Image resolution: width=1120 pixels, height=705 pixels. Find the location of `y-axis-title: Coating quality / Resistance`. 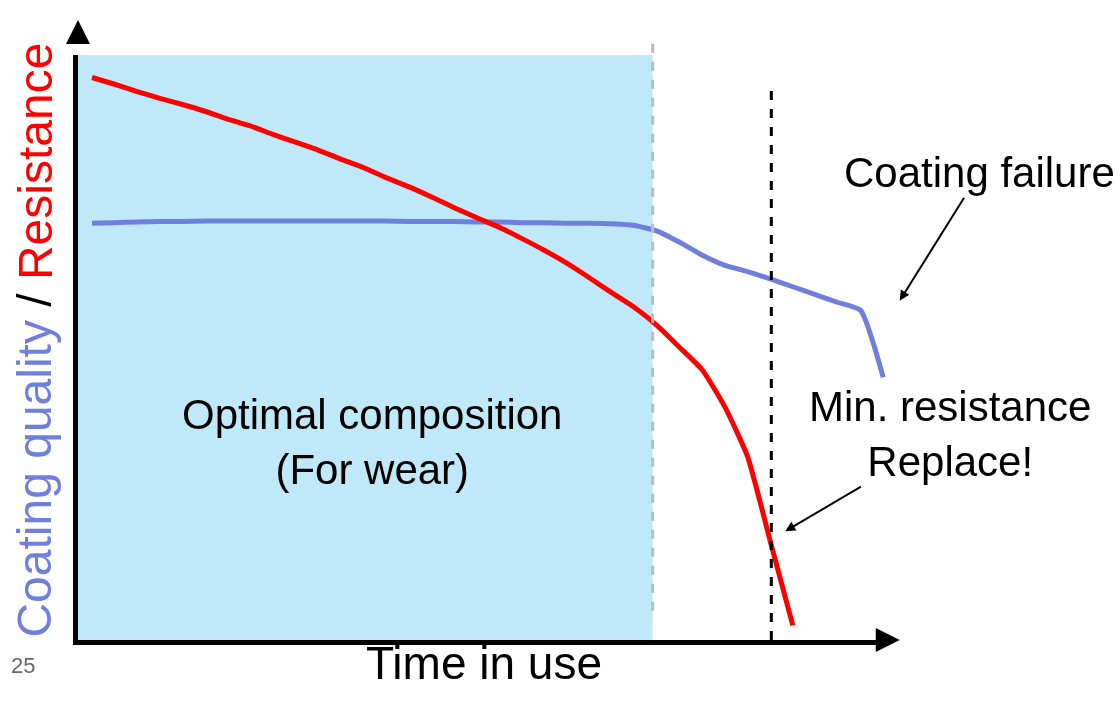

y-axis-title: Coating quality / Resistance is located at coordinates (35, 340).